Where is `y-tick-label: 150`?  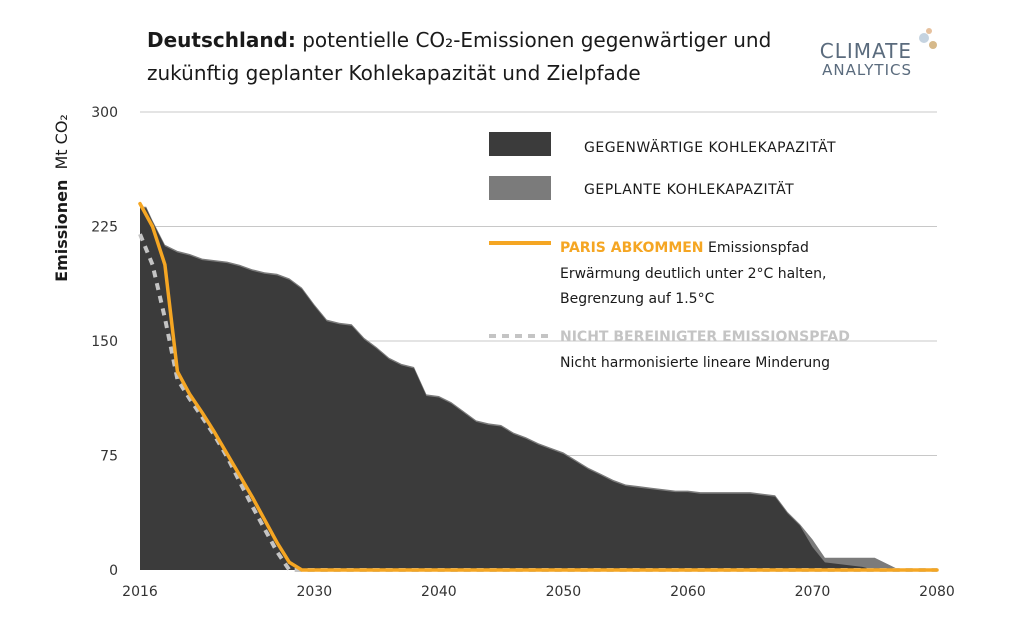
y-tick-label: 150 is located at coordinates (104, 342).